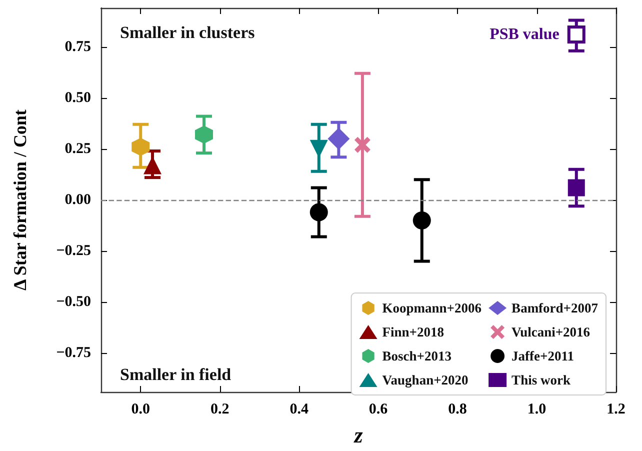 The image size is (642, 451). I want to click on annotation: Smaller in clusters, so click(188, 32).